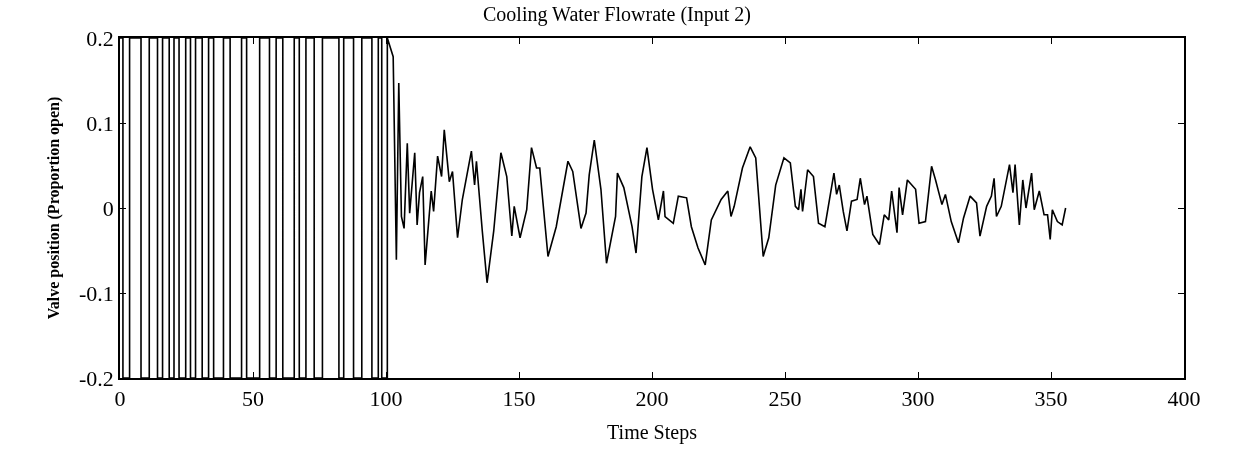  What do you see at coordinates (386, 399) in the screenshot?
I see `x-tick-label: 100` at bounding box center [386, 399].